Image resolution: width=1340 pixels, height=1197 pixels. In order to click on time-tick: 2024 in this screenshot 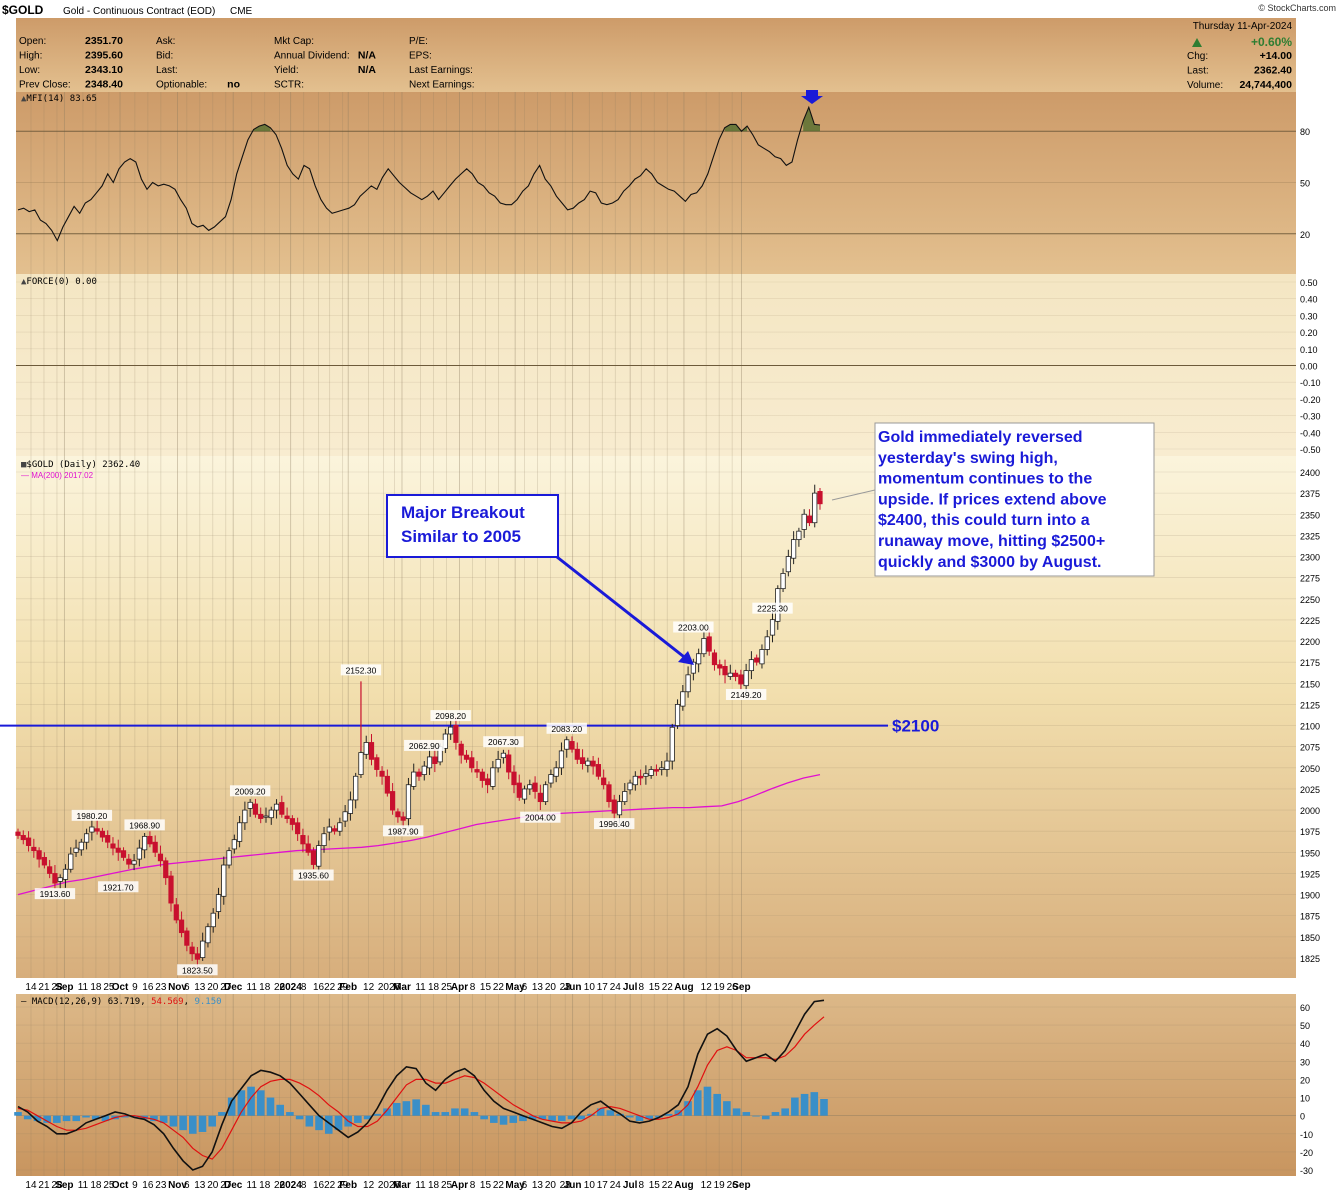, I will do `click(291, 1185)`.